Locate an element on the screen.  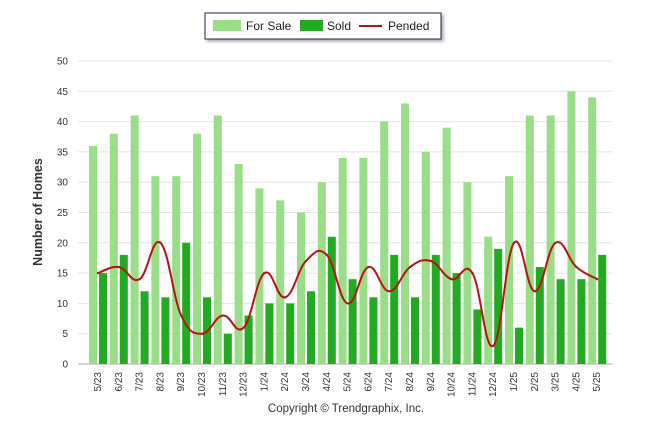
x-tick-label: 11/24 is located at coordinates (472, 384).